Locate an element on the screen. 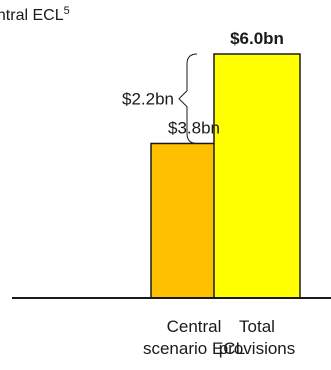 The image size is (331, 370). category-label-2-line-2: provisions is located at coordinates (257, 348).